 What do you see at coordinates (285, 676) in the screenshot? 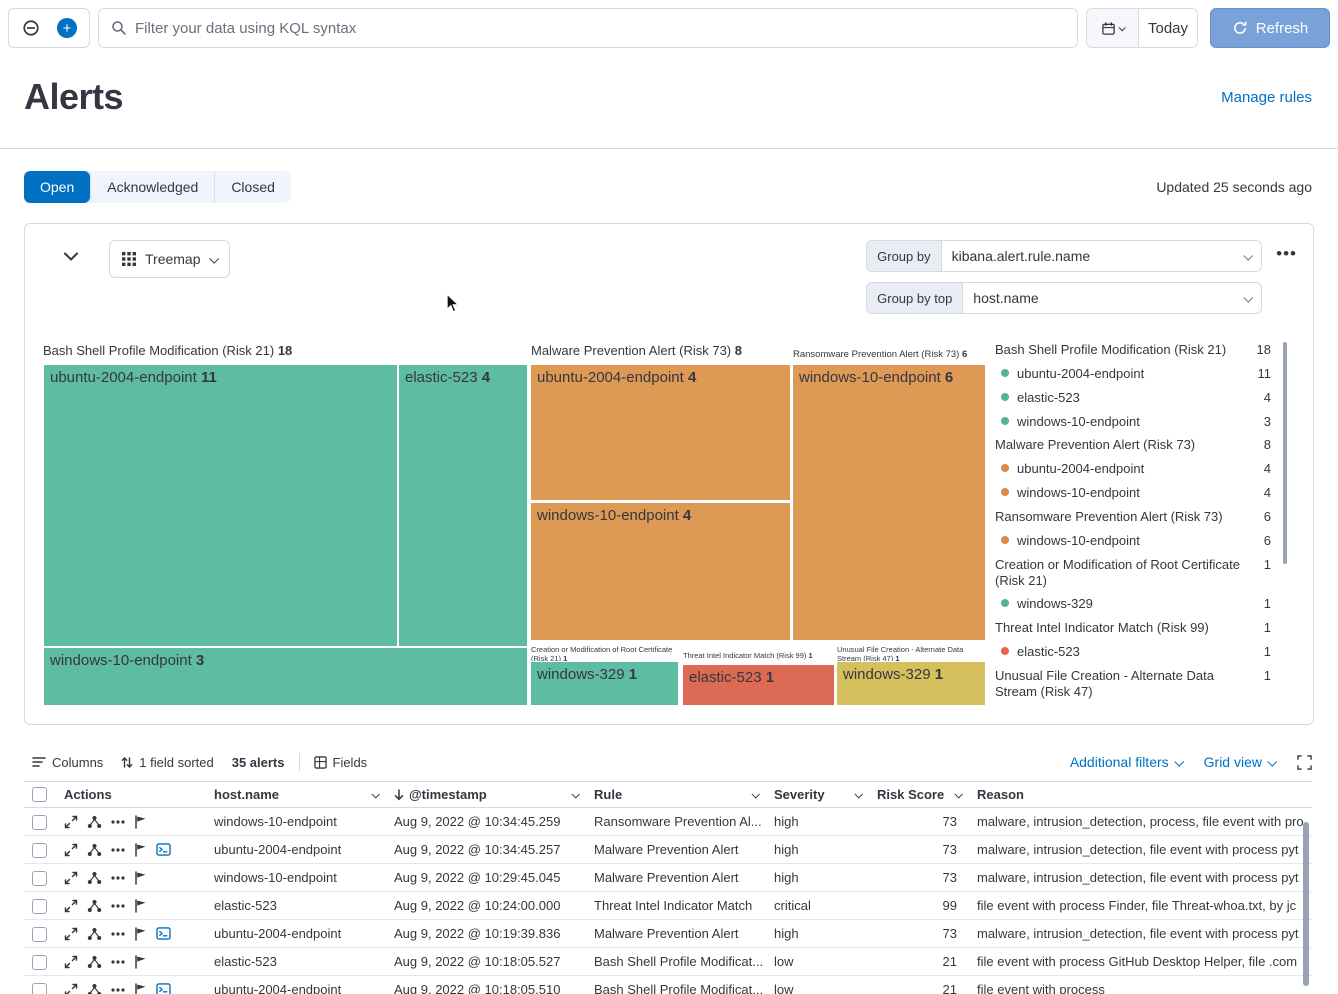
I see `treemap-cell: windows-10-endpoint 3` at bounding box center [285, 676].